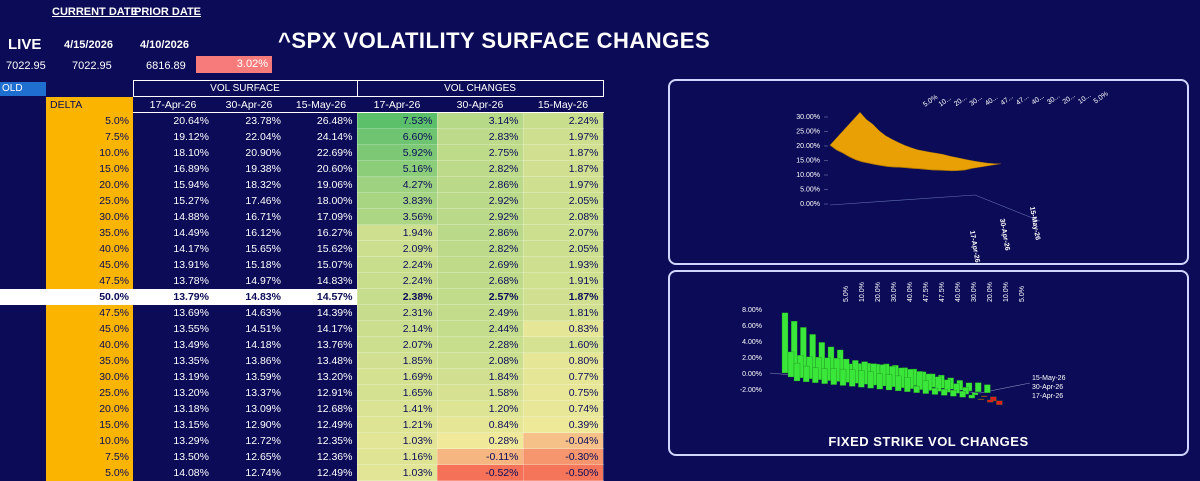 Image resolution: width=1200 pixels, height=481 pixels. I want to click on vol-surface-cell: 16.27%, so click(334, 232).